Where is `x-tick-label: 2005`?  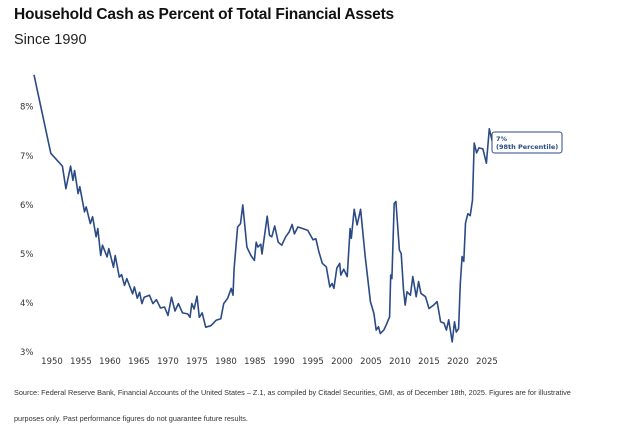
x-tick-label: 2005 is located at coordinates (371, 362).